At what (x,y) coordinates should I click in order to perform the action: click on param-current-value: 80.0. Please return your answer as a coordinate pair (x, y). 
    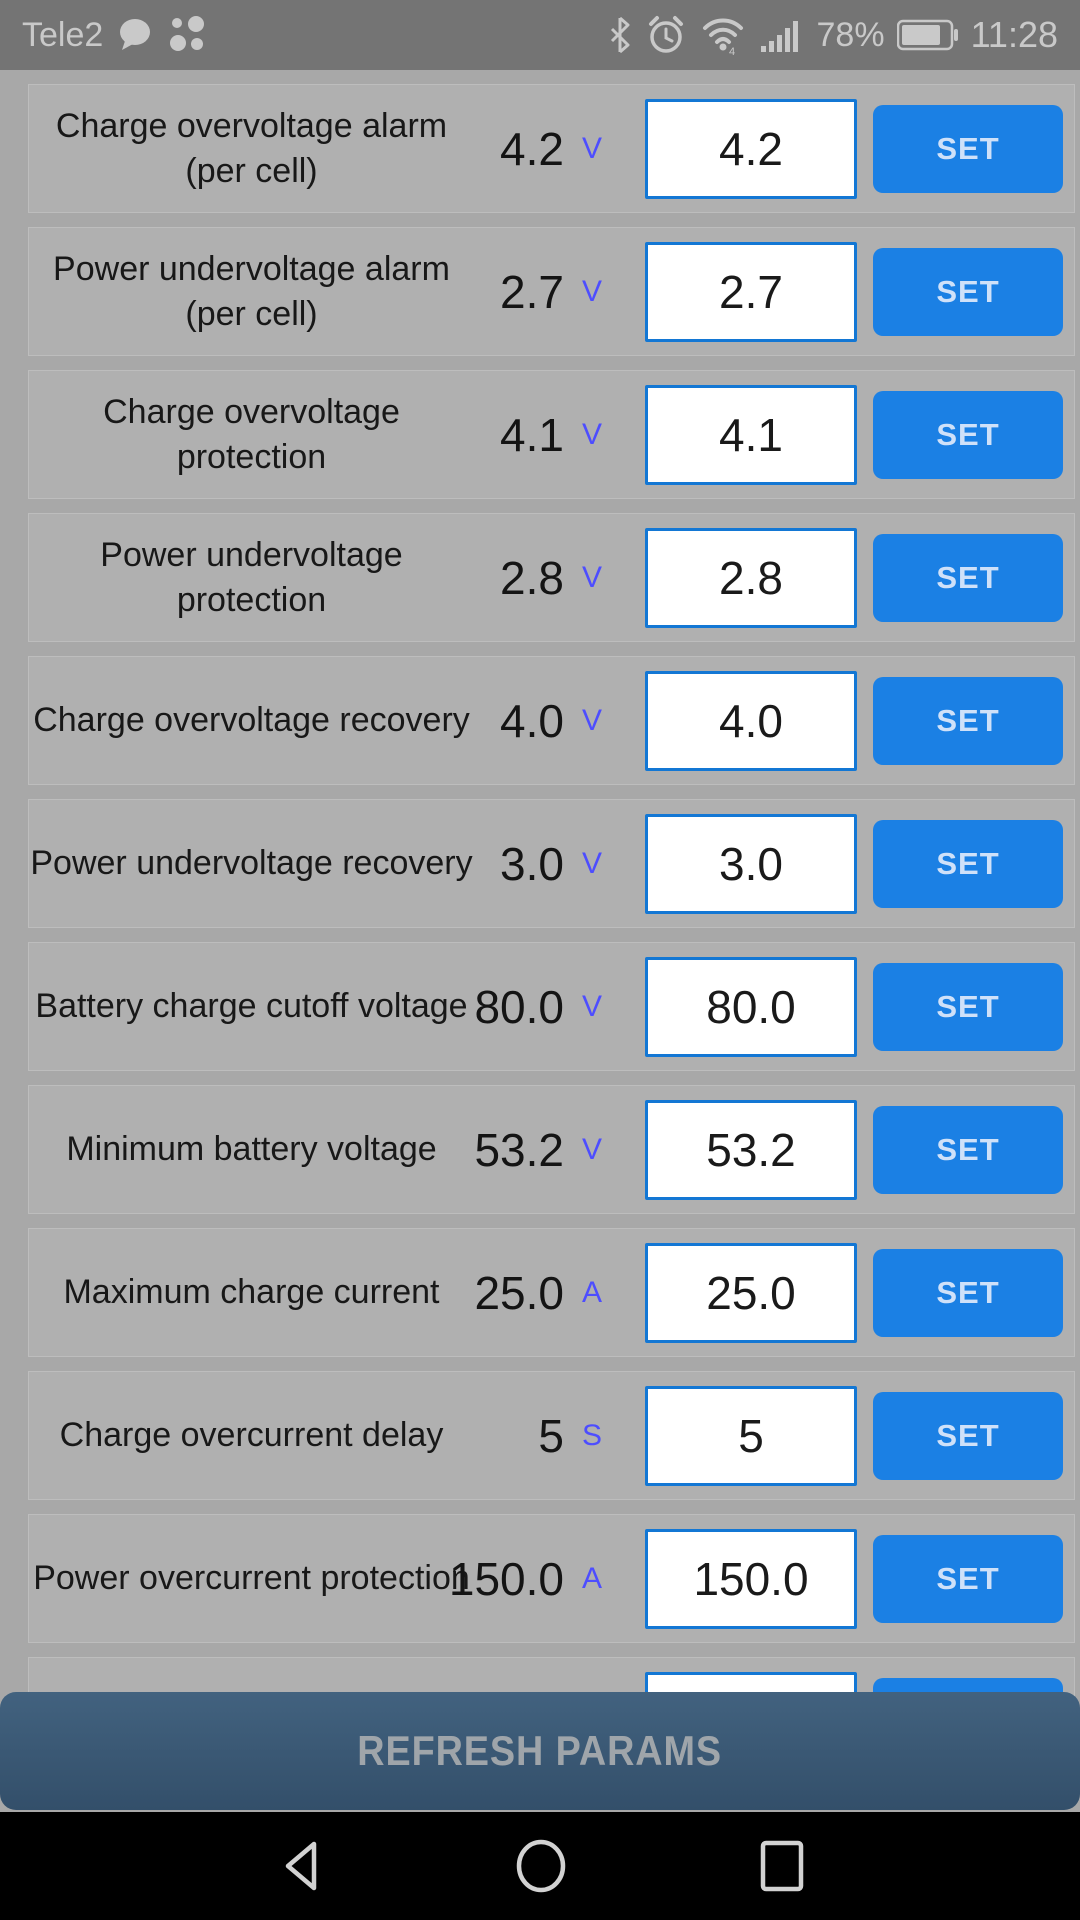
    Looking at the image, I should click on (519, 1006).